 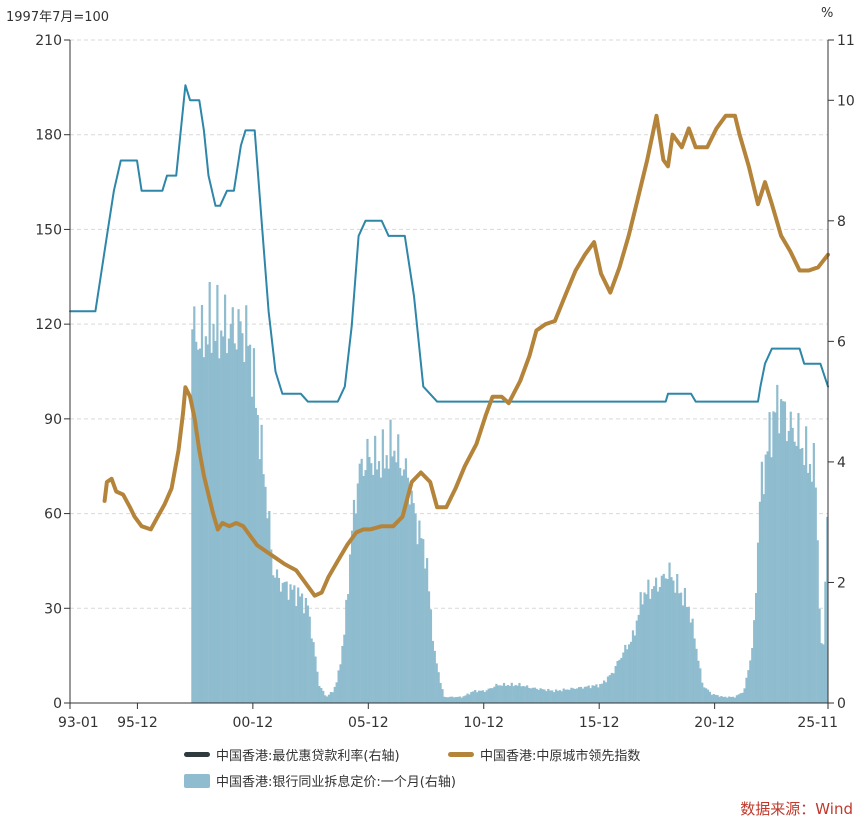 What do you see at coordinates (841, 222) in the screenshot?
I see `right-tick-label: 8` at bounding box center [841, 222].